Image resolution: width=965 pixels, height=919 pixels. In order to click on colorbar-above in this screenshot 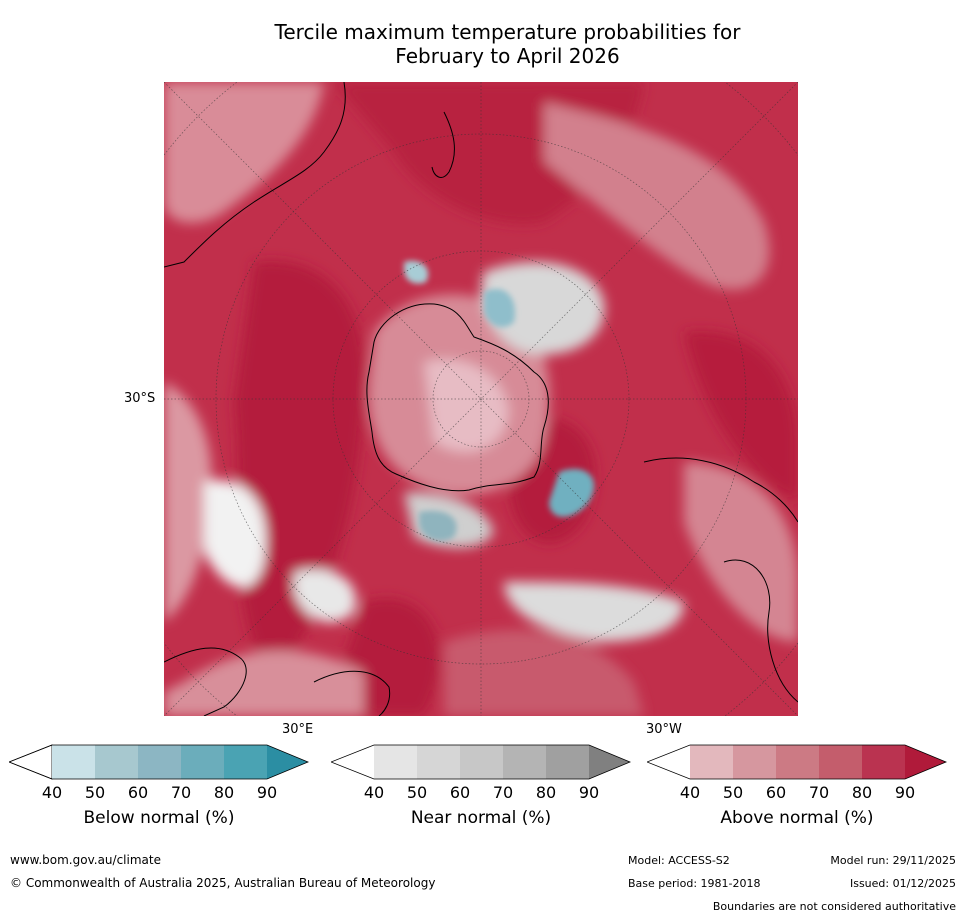, I will do `click(797, 762)`.